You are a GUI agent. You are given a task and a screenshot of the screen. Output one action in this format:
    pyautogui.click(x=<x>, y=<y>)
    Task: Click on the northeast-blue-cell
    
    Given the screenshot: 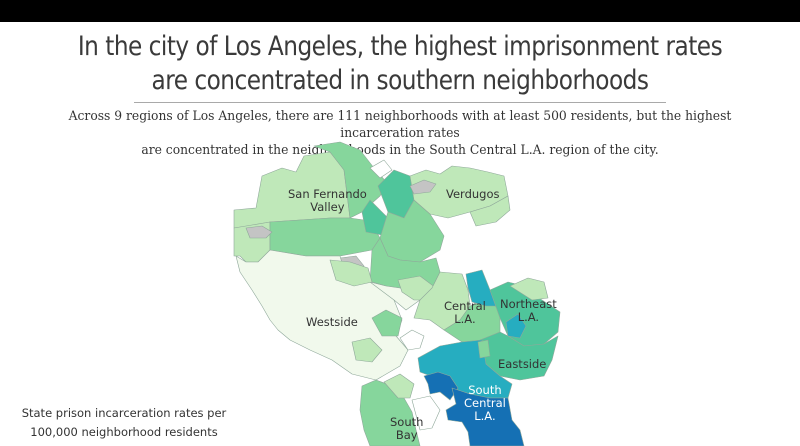 What is the action you would take?
    pyautogui.click(x=516, y=326)
    